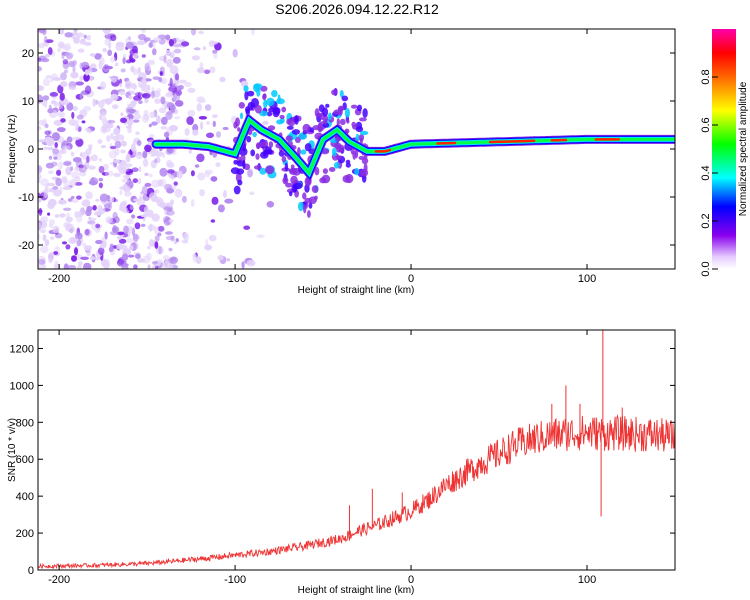 The width and height of the screenshot is (750, 600). What do you see at coordinates (12, 450) in the screenshot?
I see `snr-ylabel: SNR (10 * v/v)` at bounding box center [12, 450].